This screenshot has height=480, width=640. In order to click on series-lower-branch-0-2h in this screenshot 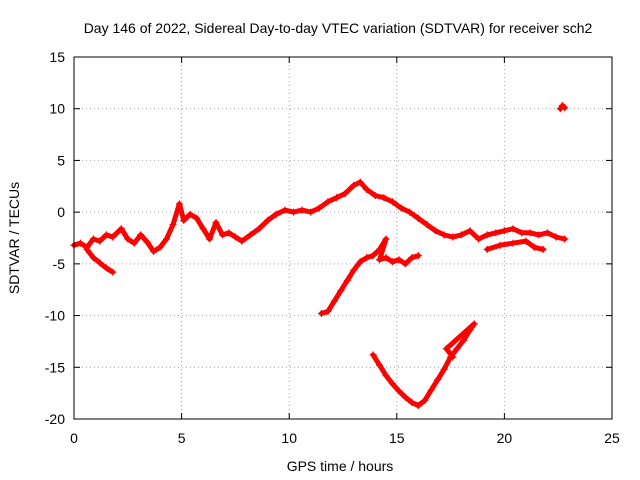, I will do `click(100, 260)`.